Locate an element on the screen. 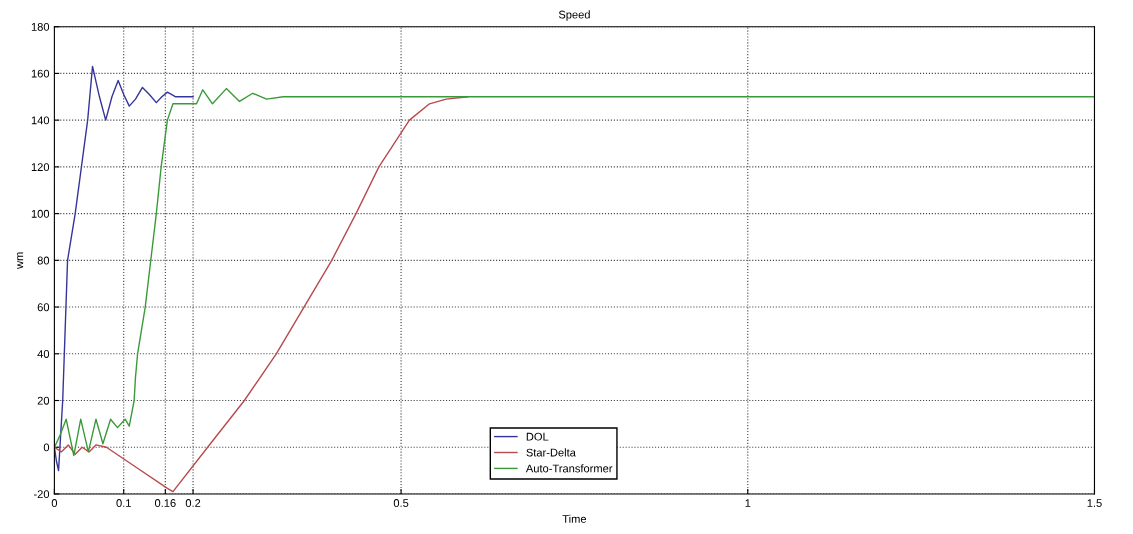 The width and height of the screenshot is (1133, 534). y-tick-label: 140 is located at coordinates (40, 120).